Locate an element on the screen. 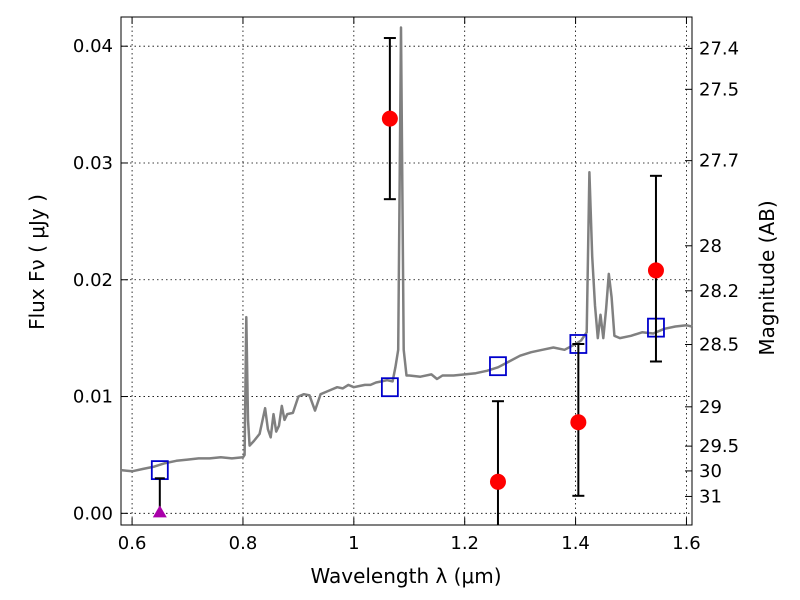  mag-tick-label: 28.2 is located at coordinates (719, 291).